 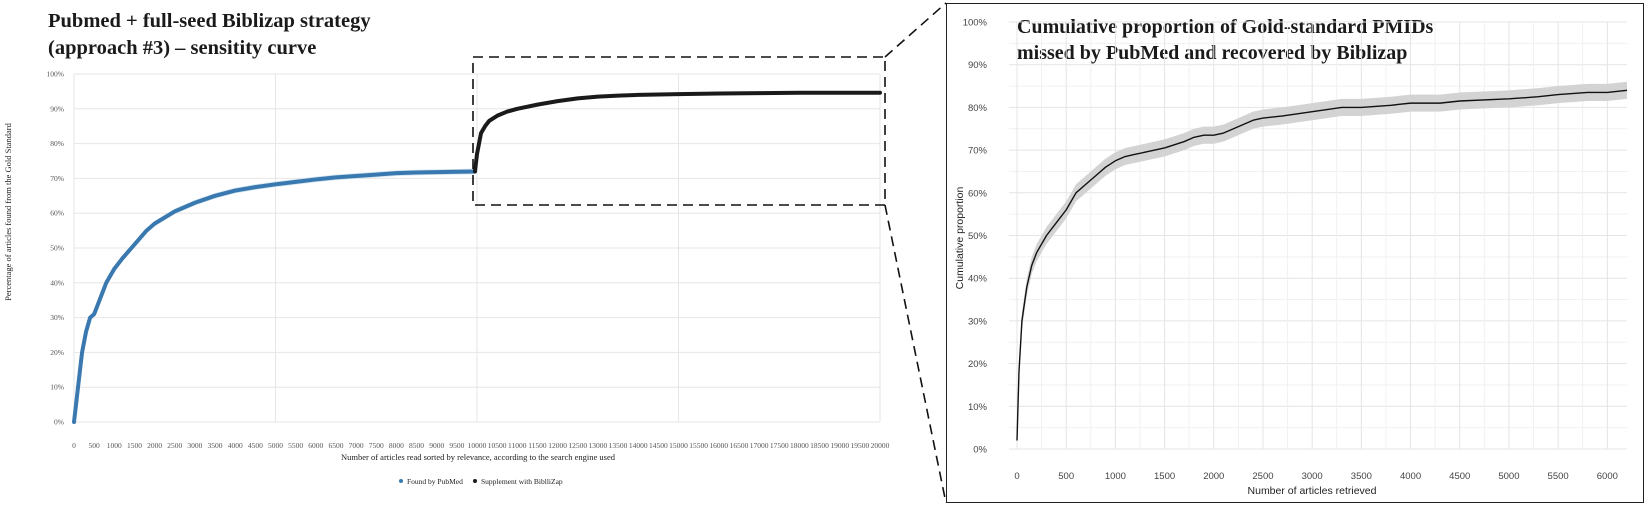 I want to click on main-x-tick-label: 1500, so click(x=134, y=445).